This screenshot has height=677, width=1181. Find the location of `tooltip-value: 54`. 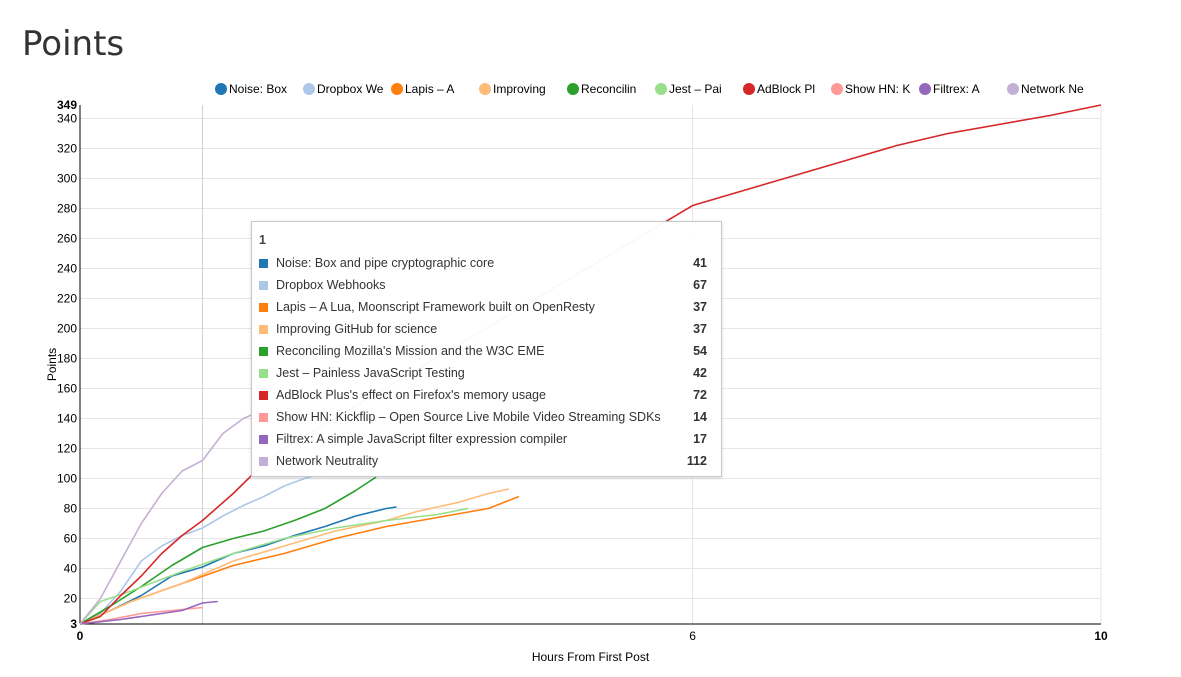

tooltip-value: 54 is located at coordinates (700, 351).